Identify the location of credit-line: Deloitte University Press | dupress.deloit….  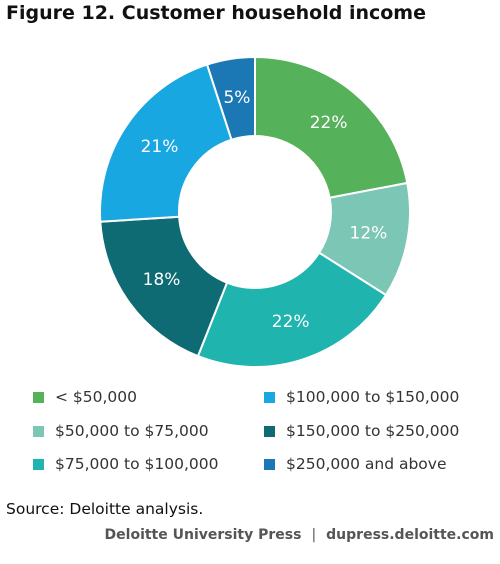
(299, 535).